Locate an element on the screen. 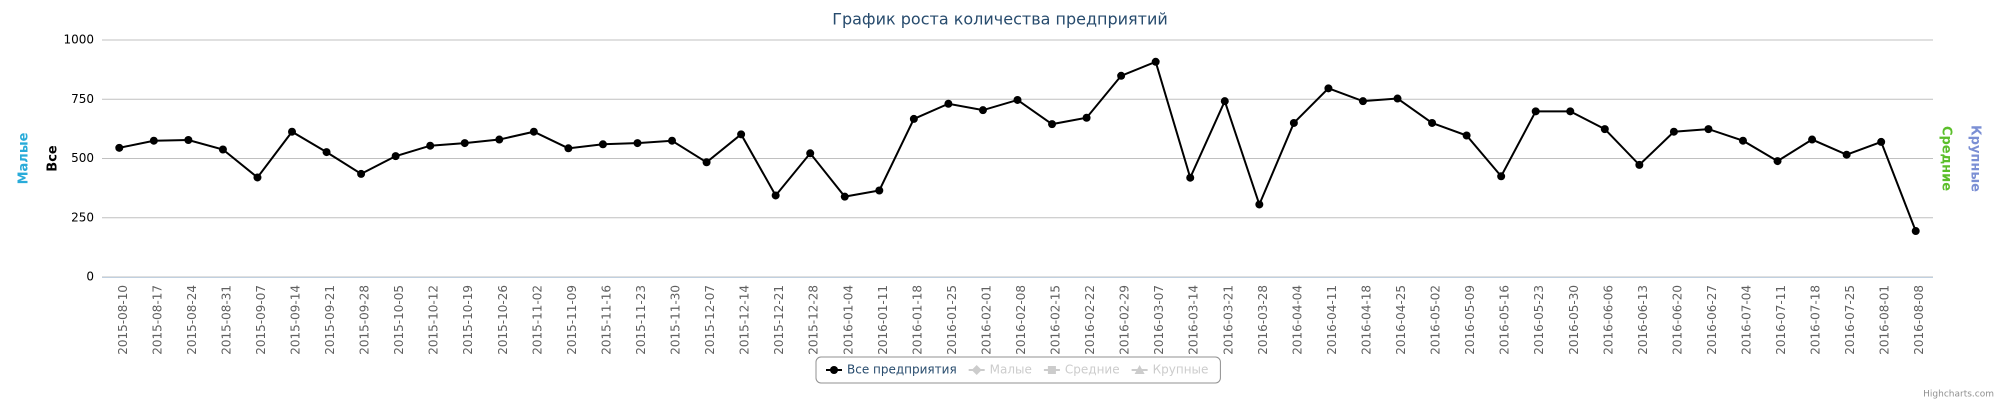 Image resolution: width=2000 pixels, height=400 pixels. x-tick-label: 2015-12-28 is located at coordinates (814, 320).